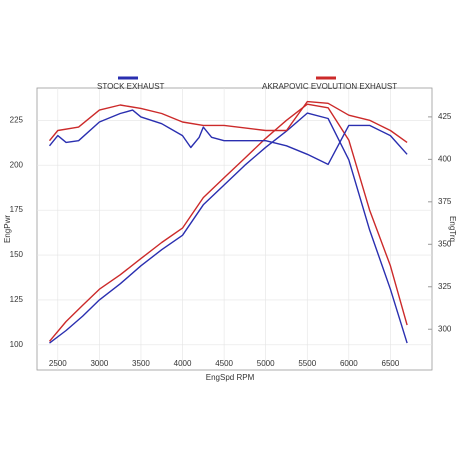 This screenshot has height=458, width=458. Describe the element at coordinates (17, 119) in the screenshot. I see `y-tick-label: 225` at that location.